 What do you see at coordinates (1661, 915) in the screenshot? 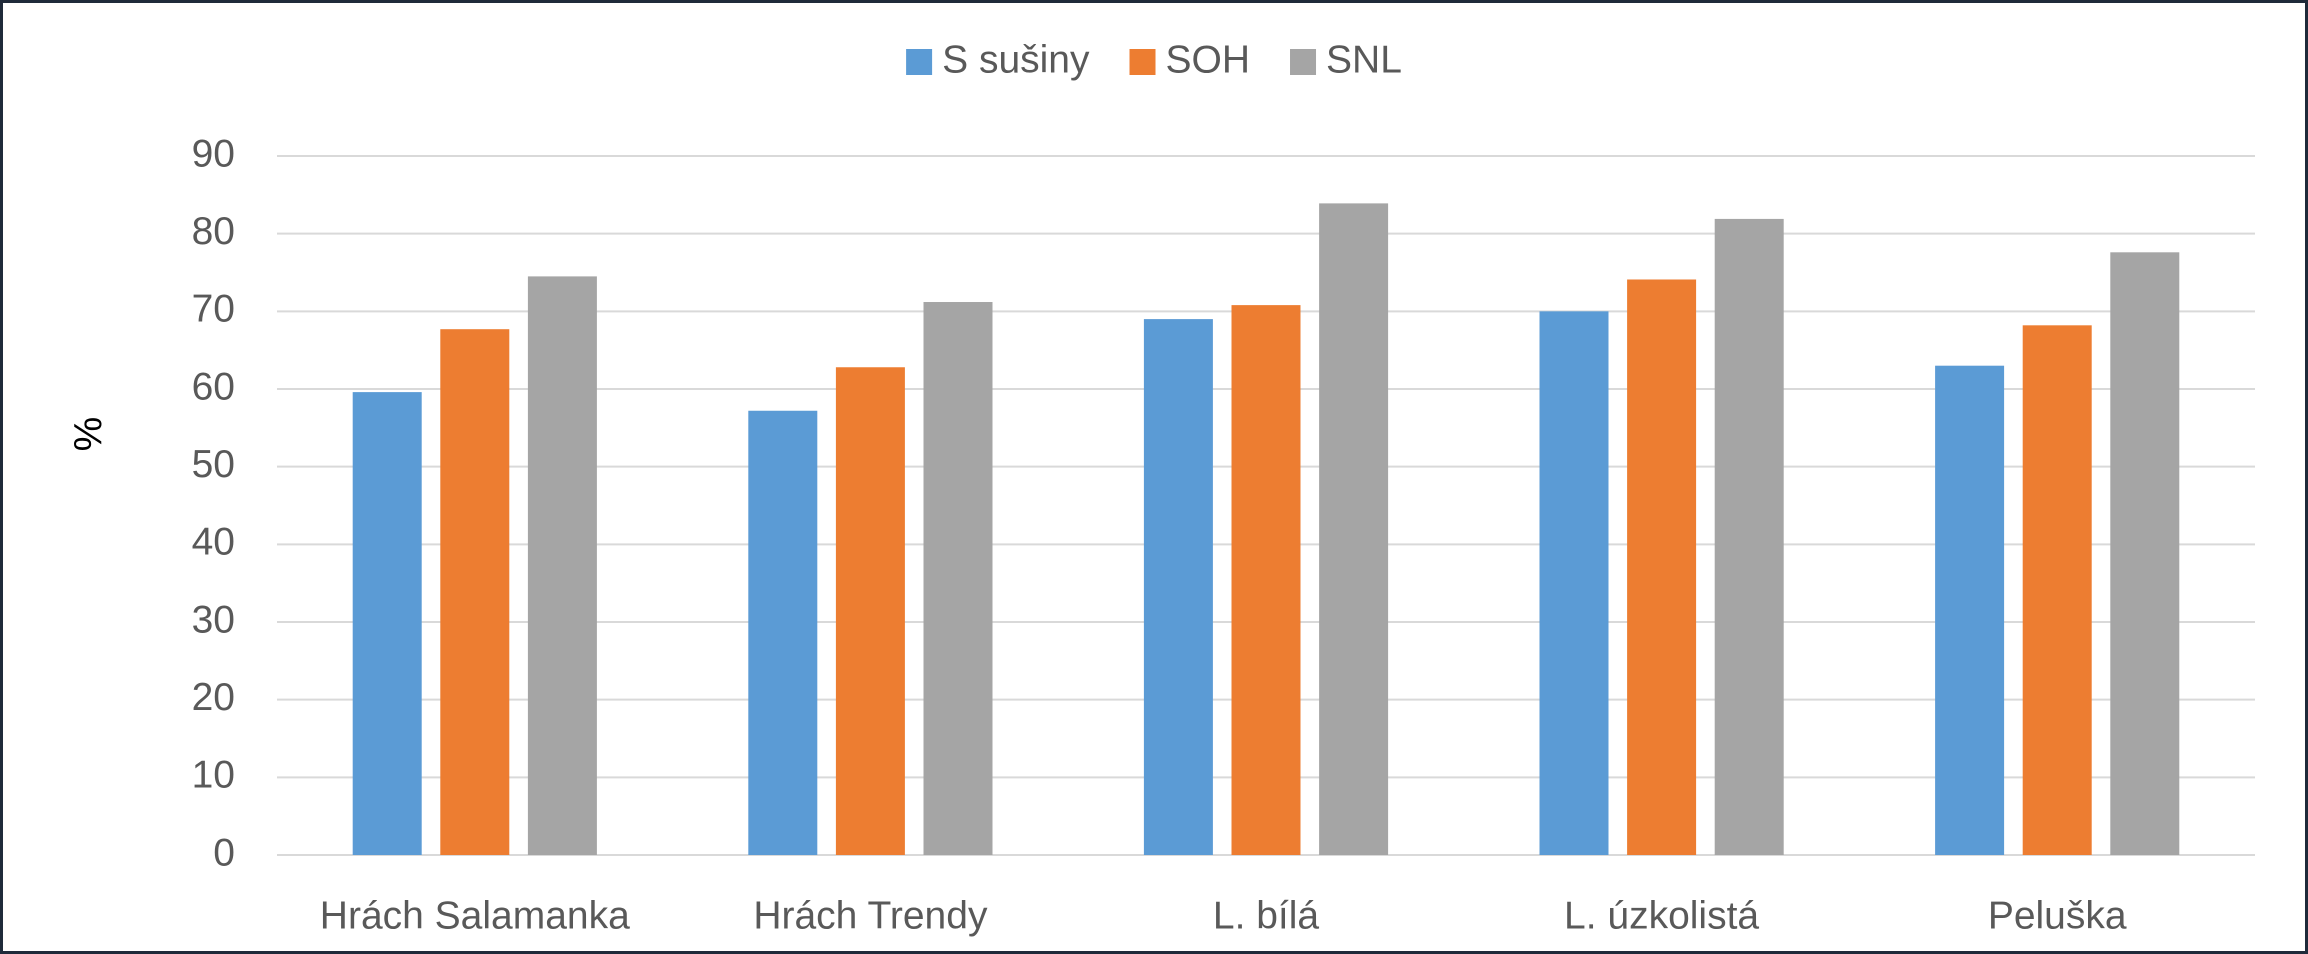
I see `x-tick-label: L. úzkolistá` at bounding box center [1661, 915].